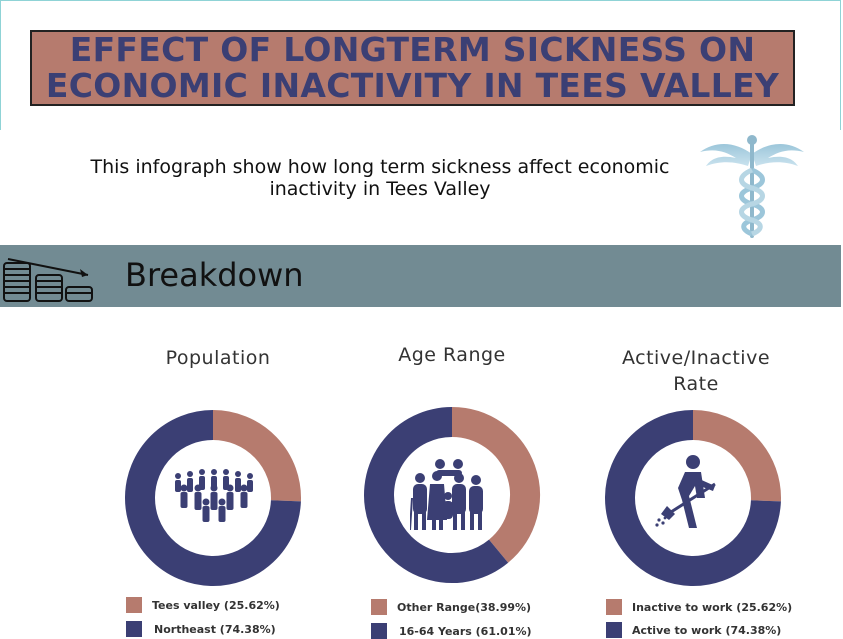 Image resolution: width=843 pixels, height=639 pixels. I want to click on legend-label: 16-64 Years (61.01%), so click(465, 631).